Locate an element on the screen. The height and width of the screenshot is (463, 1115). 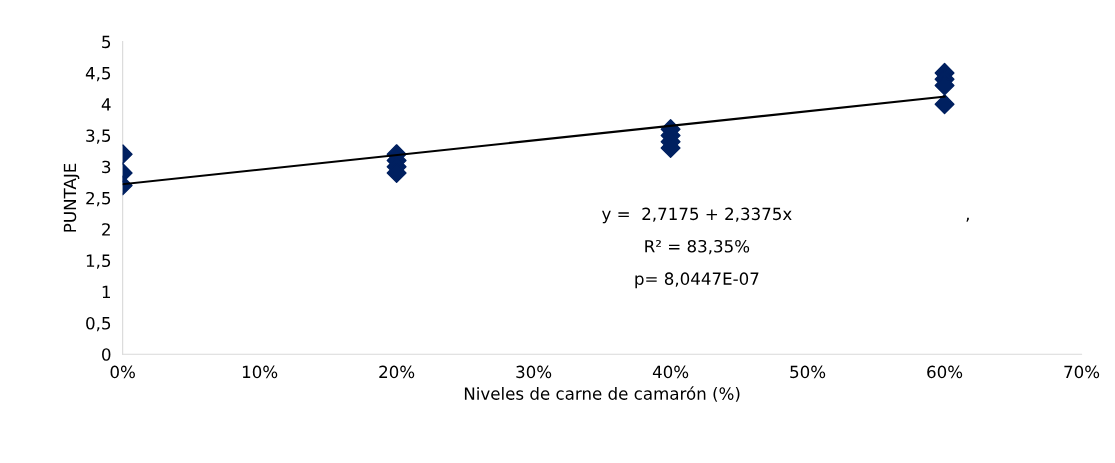
annotation: , is located at coordinates (967, 219).